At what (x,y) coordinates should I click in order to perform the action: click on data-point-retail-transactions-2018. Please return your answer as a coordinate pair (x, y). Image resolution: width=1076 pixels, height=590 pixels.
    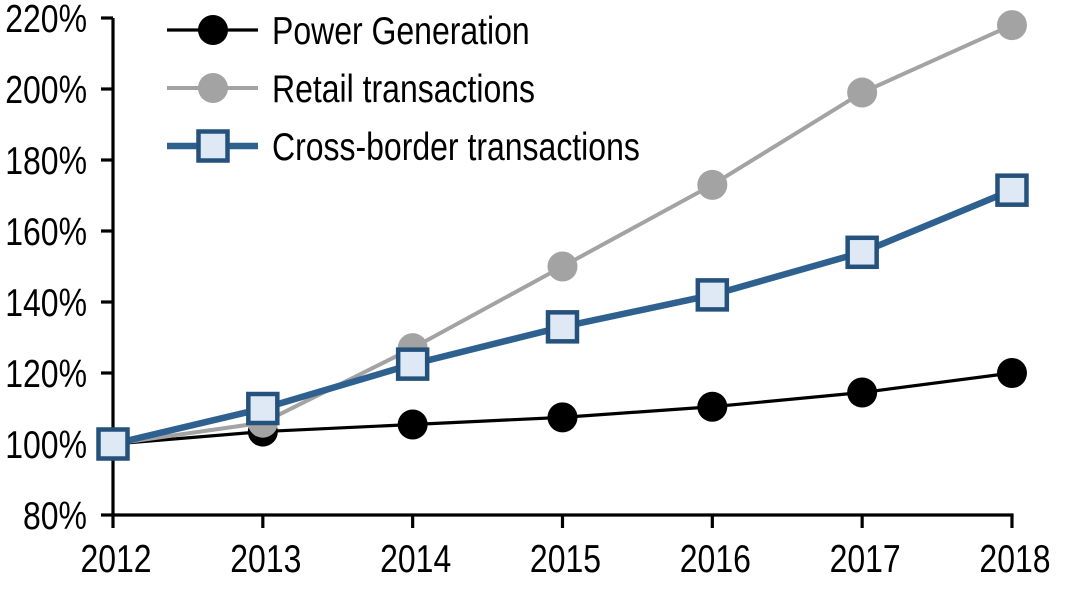
    Looking at the image, I should click on (1011, 25).